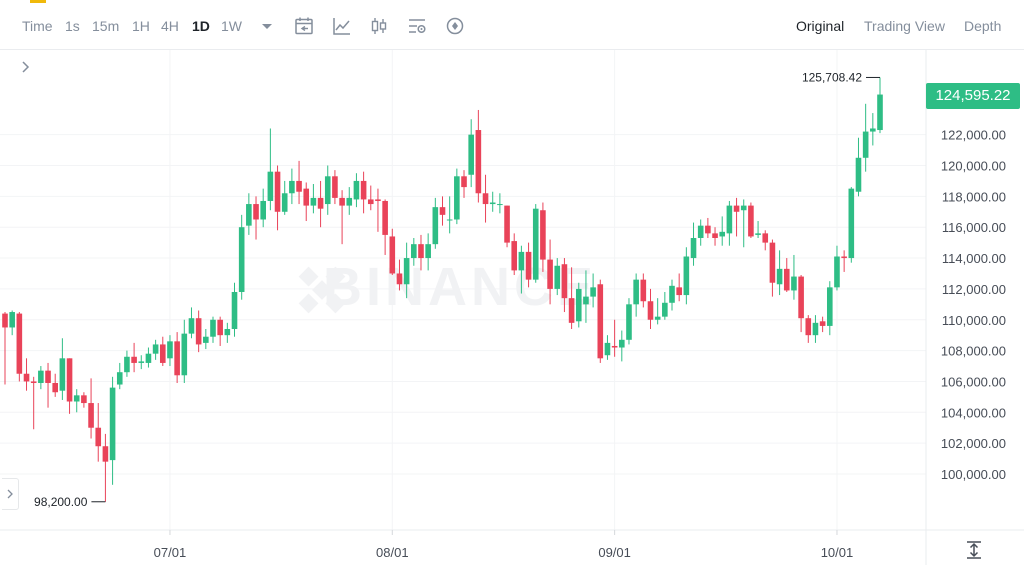 The image size is (1024, 570). What do you see at coordinates (983, 26) in the screenshot?
I see `view-depth: Depth` at bounding box center [983, 26].